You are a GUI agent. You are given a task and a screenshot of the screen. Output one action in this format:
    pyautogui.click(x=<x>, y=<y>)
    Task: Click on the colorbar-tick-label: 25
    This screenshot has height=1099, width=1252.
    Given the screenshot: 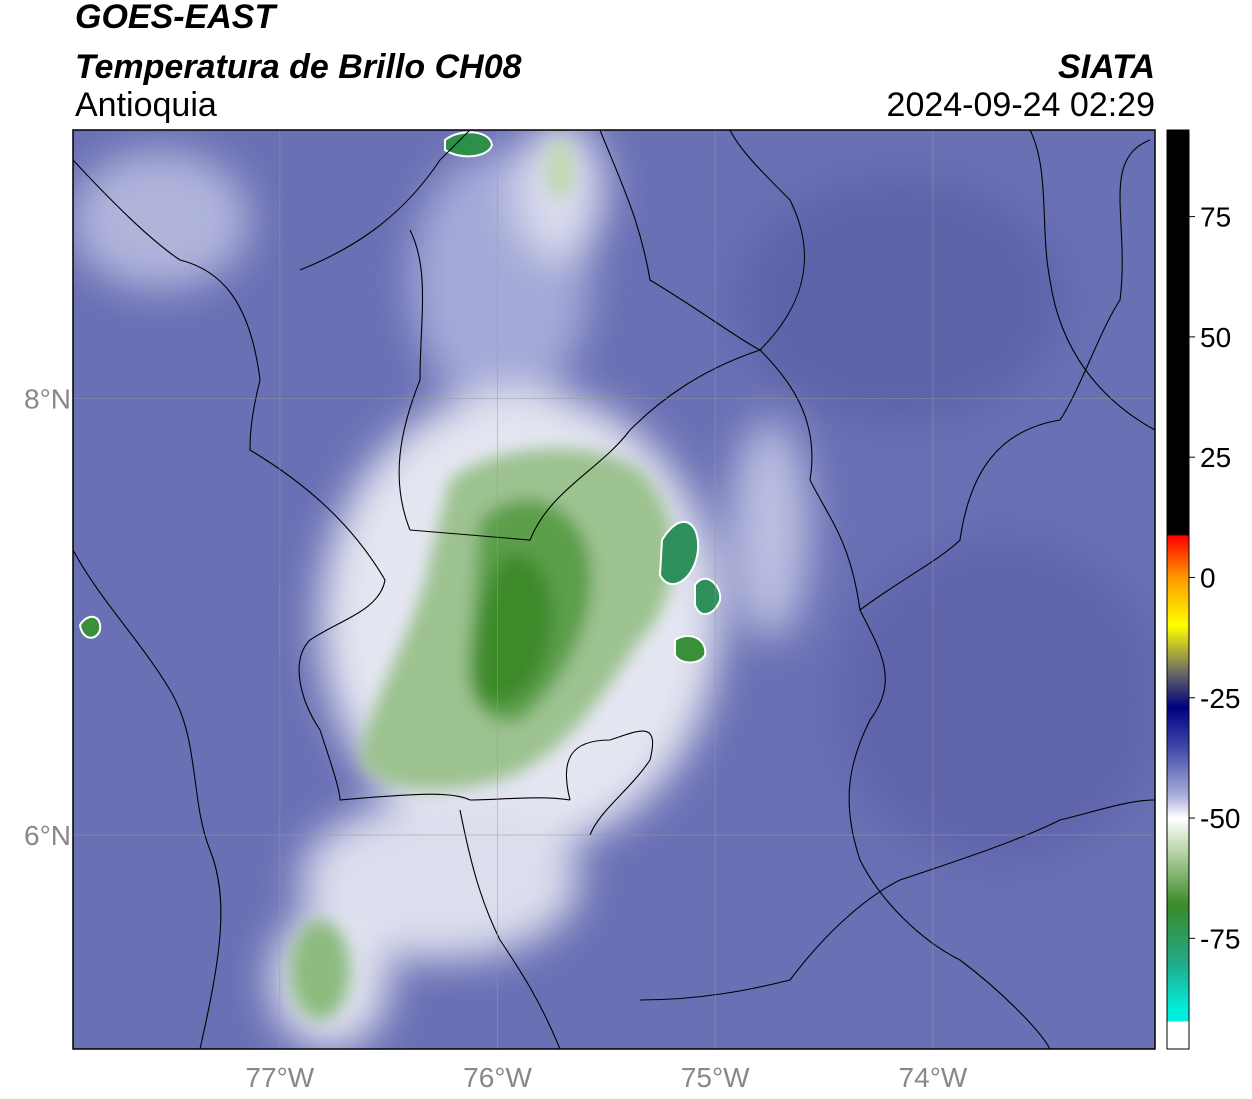 What is the action you would take?
    pyautogui.click(x=1215, y=457)
    